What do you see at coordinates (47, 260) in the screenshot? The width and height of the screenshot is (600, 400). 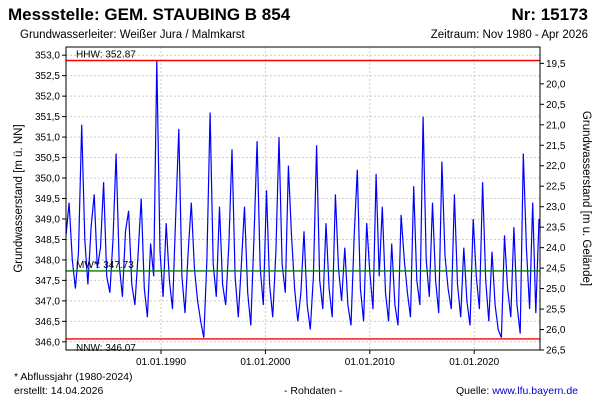 I see `y-tick-label: 348,0` at bounding box center [47, 260].